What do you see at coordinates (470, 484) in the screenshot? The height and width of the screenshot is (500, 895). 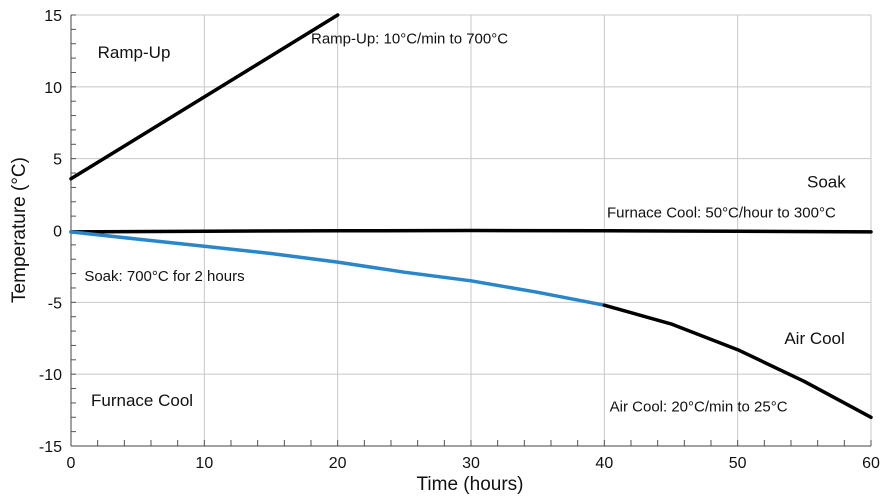 I see `x-axis-label: Time (hours)` at bounding box center [470, 484].